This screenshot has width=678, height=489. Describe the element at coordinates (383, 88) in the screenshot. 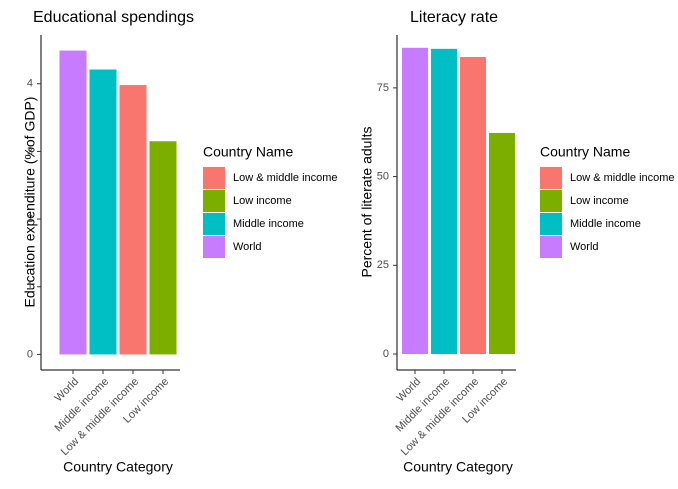

I see `y-tick-label: 75` at that location.